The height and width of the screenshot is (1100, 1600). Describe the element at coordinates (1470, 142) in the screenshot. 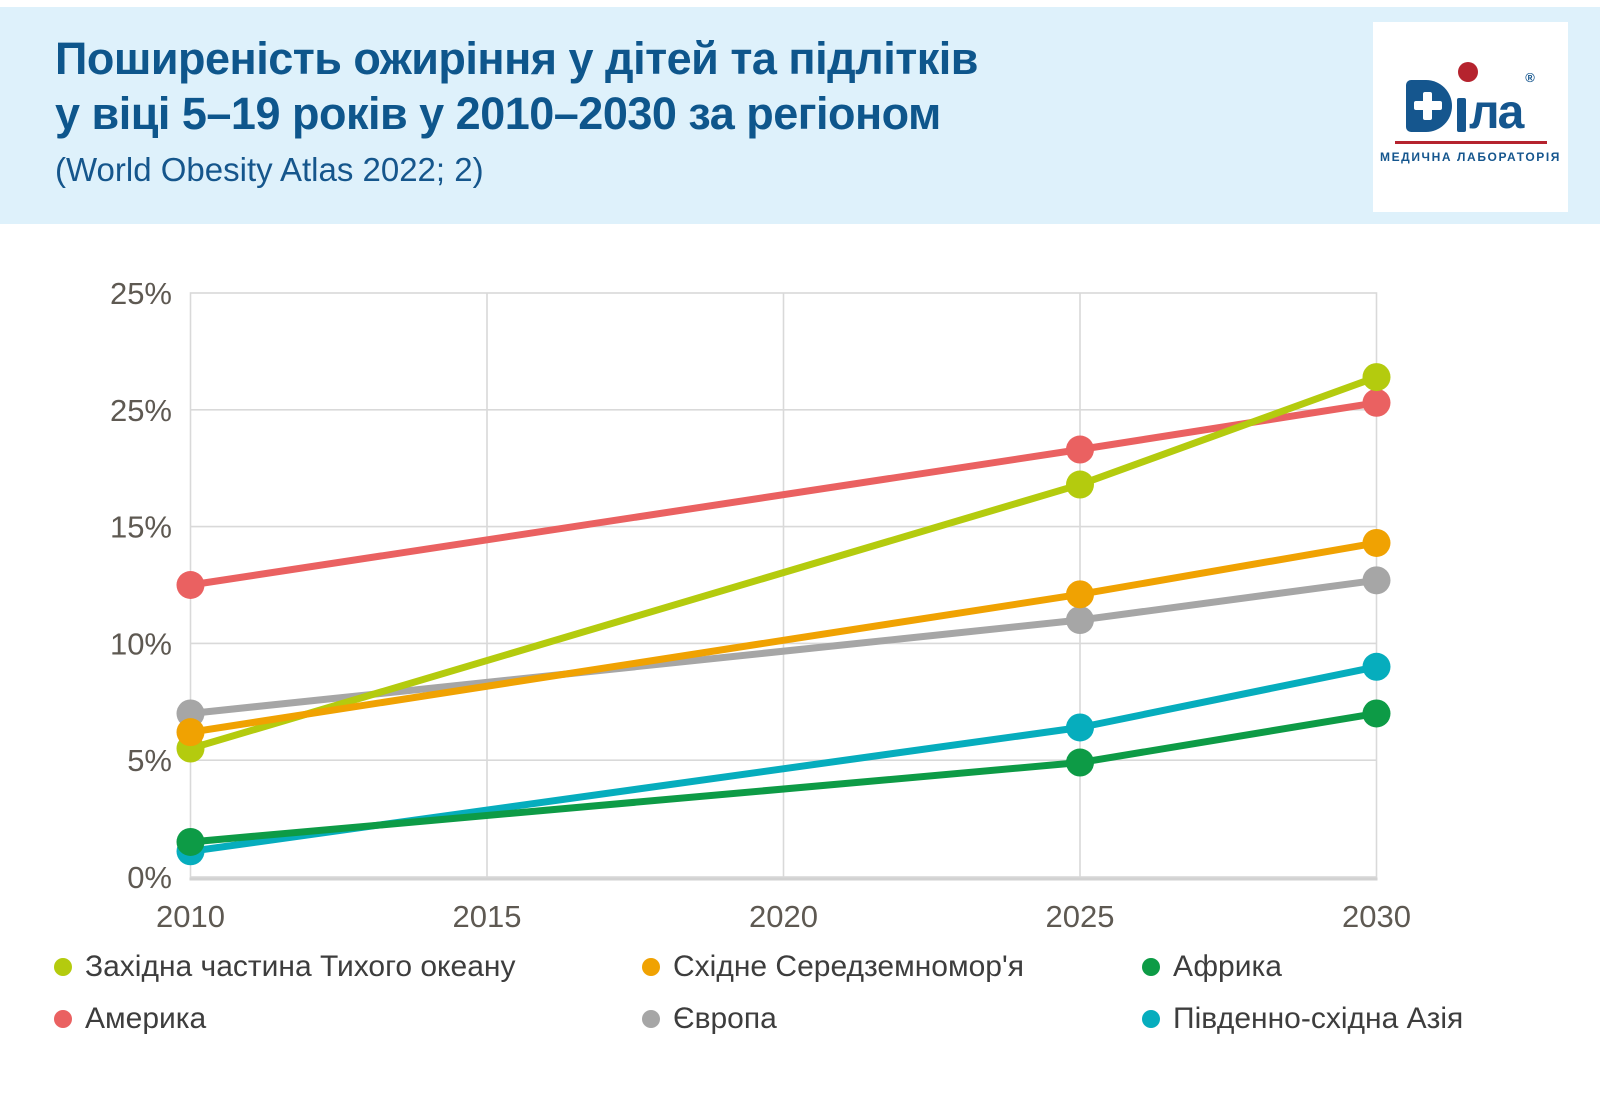

I see `logo-divider` at that location.